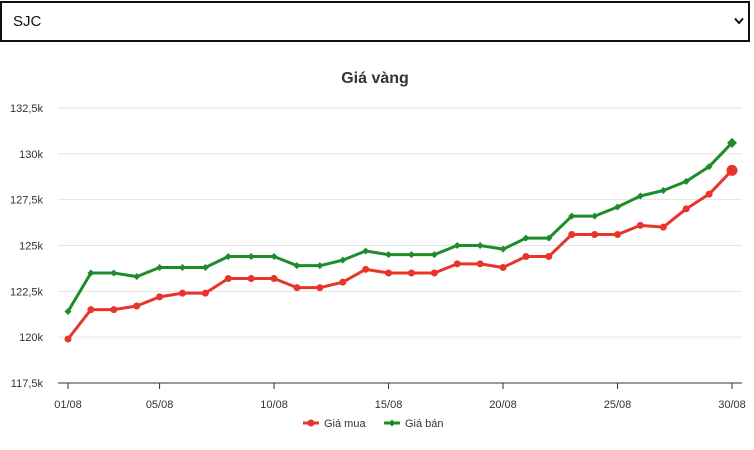  What do you see at coordinates (732, 405) in the screenshot?
I see `x-tick-label: 30/08` at bounding box center [732, 405].